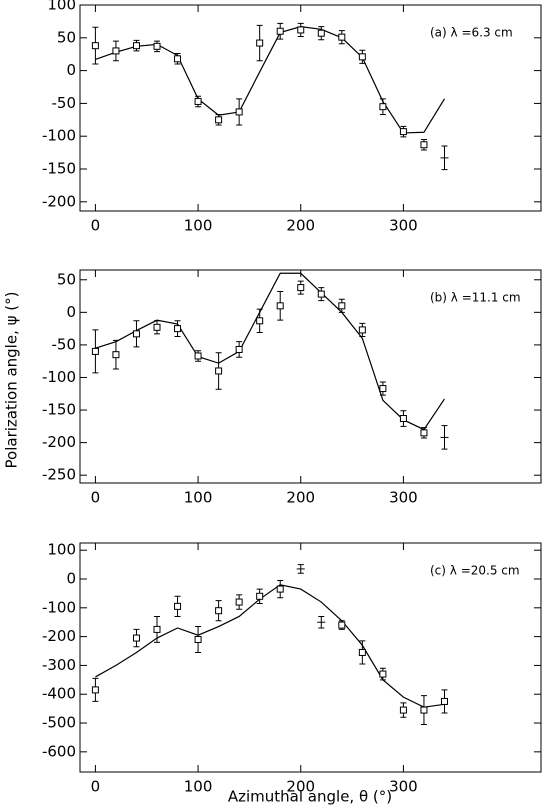  I want to click on y-tick-label: -300, so click(59, 665).